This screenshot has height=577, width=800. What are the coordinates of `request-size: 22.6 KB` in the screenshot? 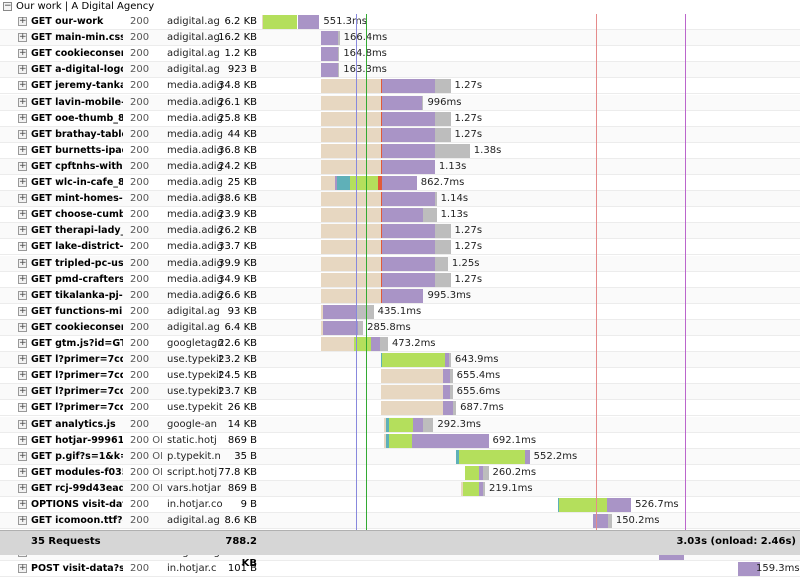 It's located at (237, 343).